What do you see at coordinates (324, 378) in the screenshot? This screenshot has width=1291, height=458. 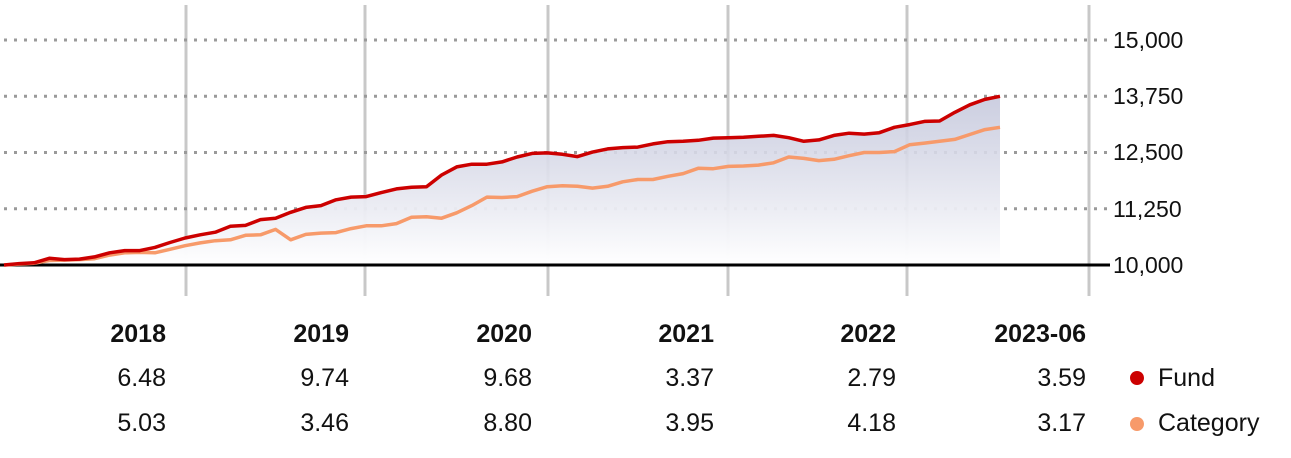 I see `fund-return-value: 9.74` at bounding box center [324, 378].